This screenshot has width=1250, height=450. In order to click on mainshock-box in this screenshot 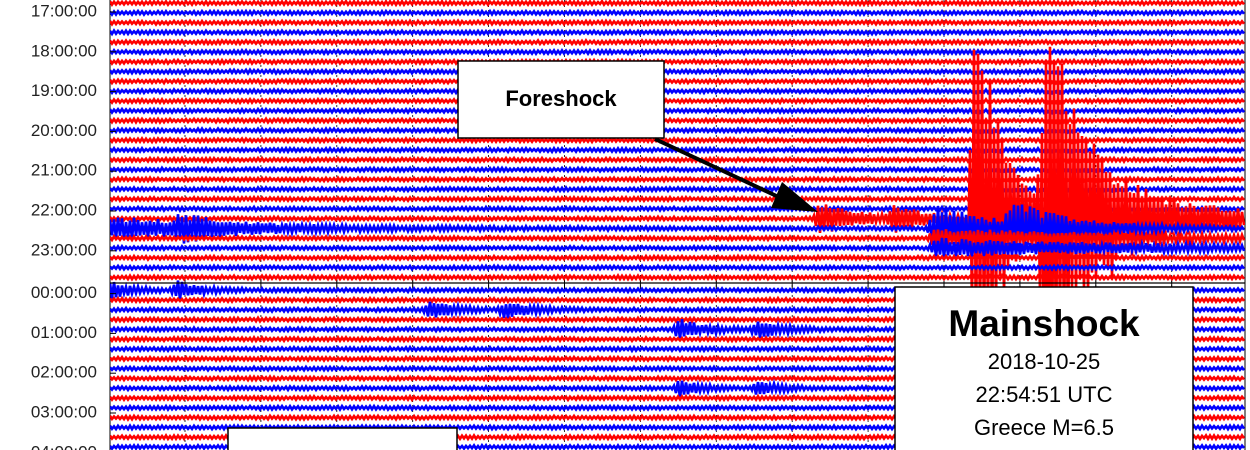, I will do `click(1044, 368)`.